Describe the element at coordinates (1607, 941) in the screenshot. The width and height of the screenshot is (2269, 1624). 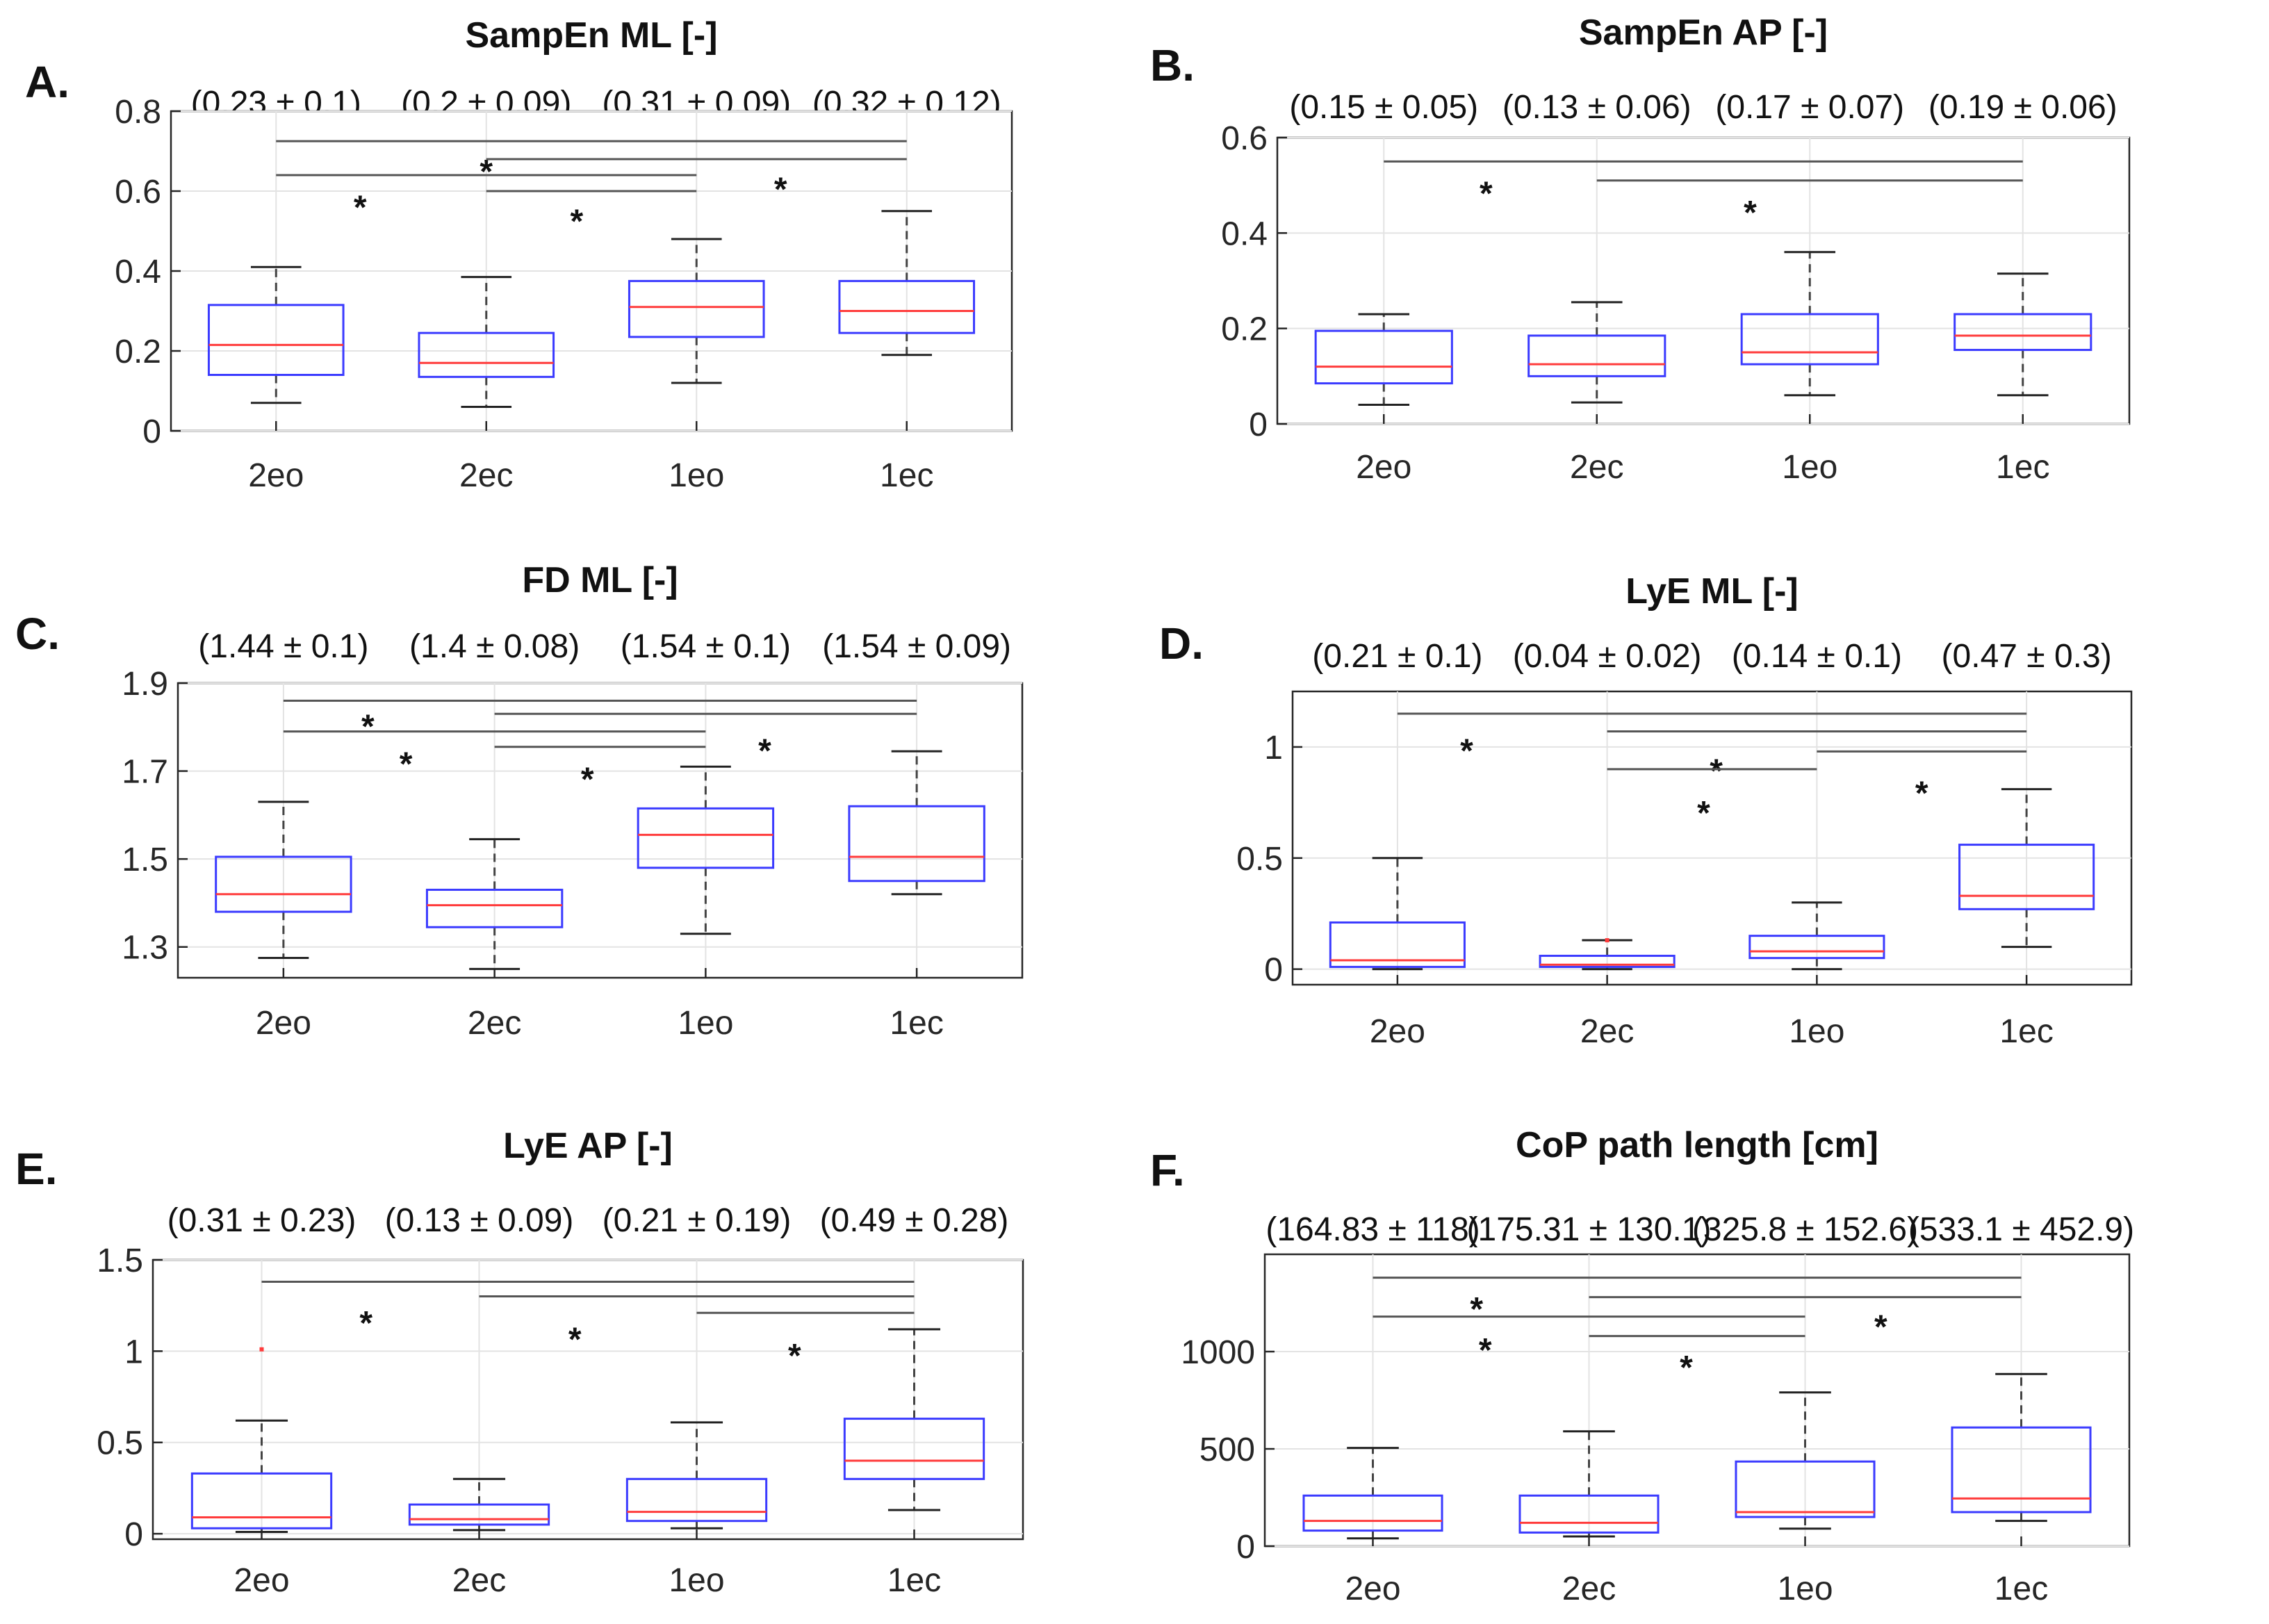
I see `outlier-point` at that location.